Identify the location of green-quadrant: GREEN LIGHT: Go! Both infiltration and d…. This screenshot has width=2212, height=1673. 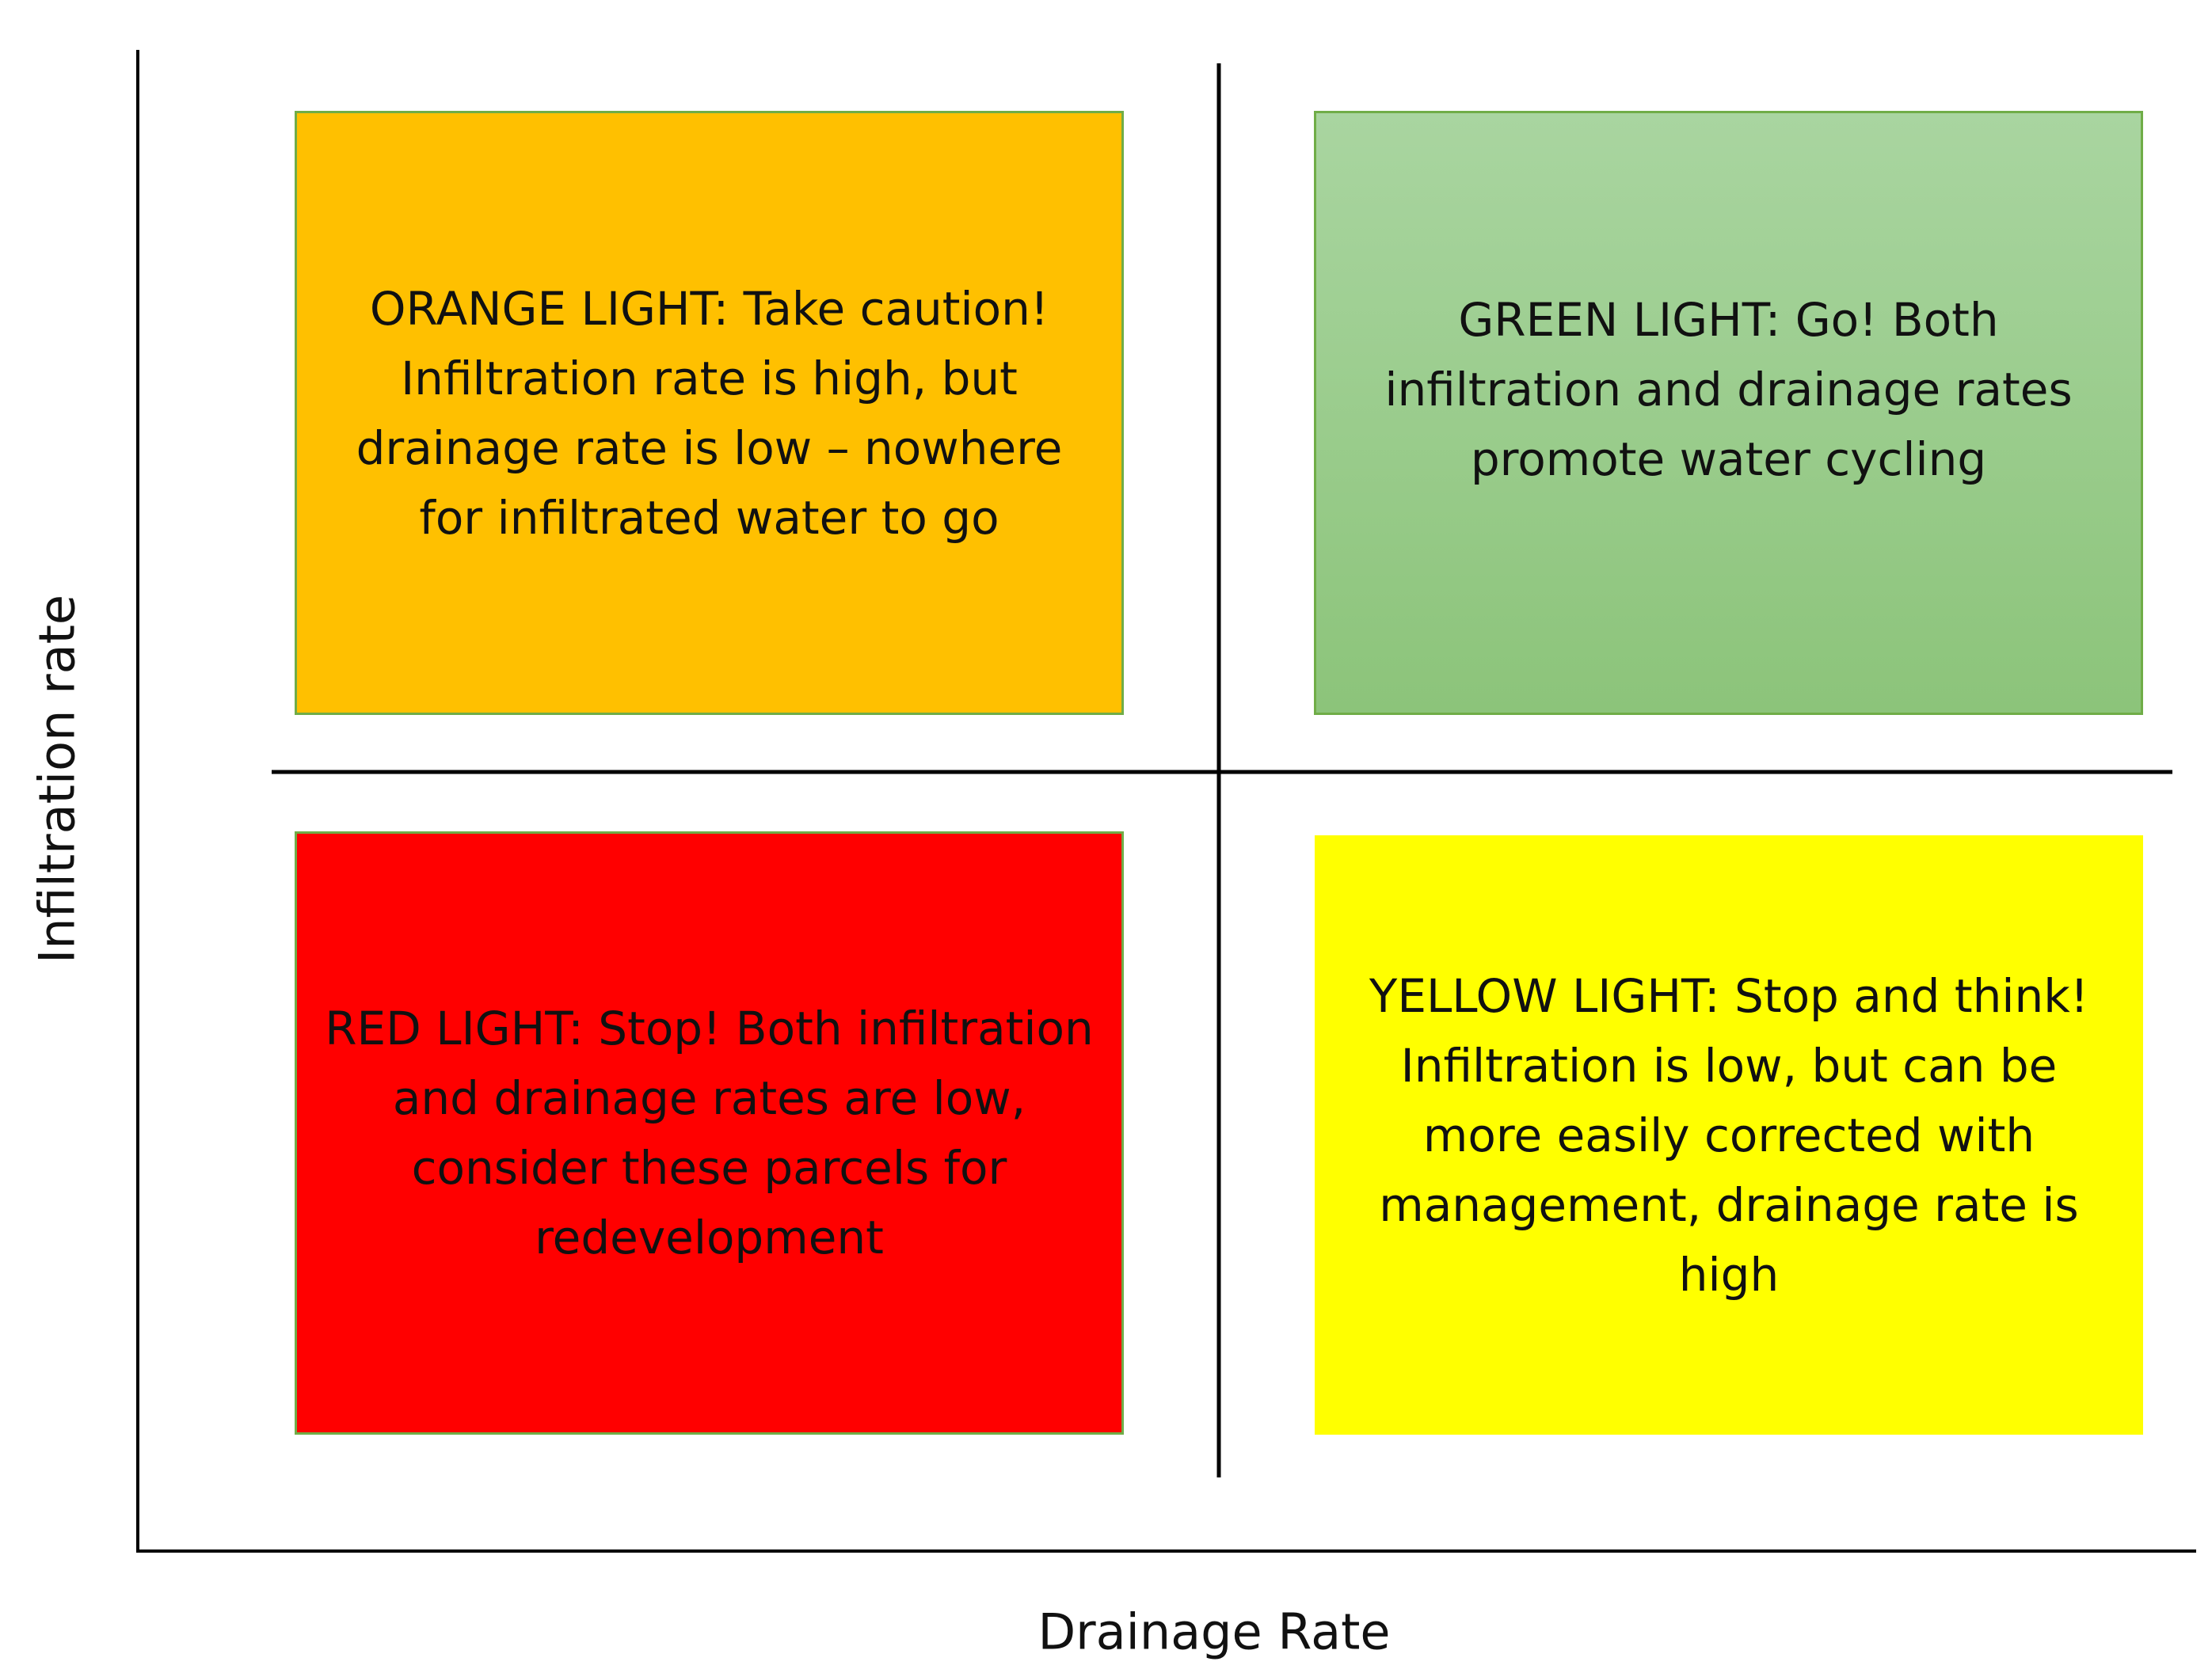
(1728, 413).